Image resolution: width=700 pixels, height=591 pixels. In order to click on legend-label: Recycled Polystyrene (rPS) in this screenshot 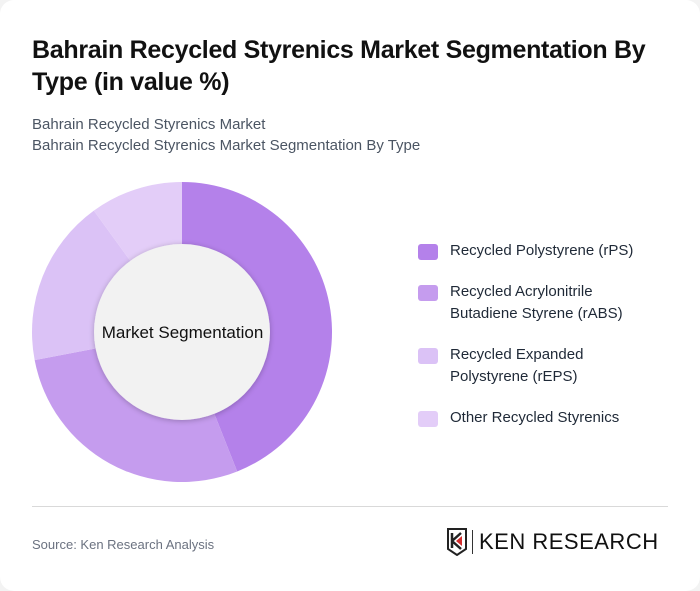, I will do `click(542, 250)`.